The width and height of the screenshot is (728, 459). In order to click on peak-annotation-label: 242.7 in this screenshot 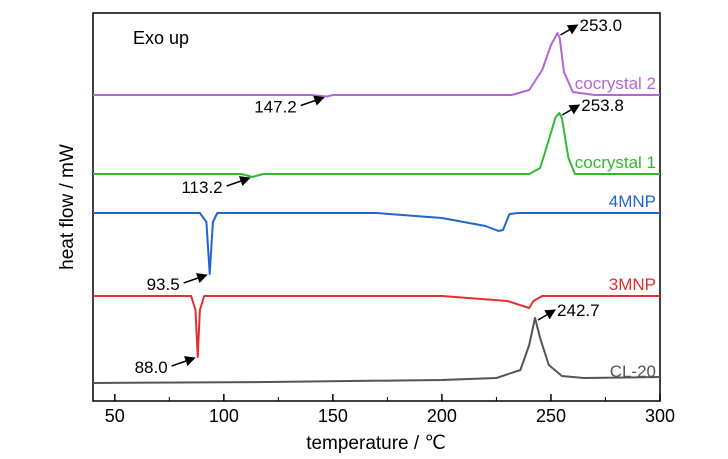, I will do `click(578, 310)`.